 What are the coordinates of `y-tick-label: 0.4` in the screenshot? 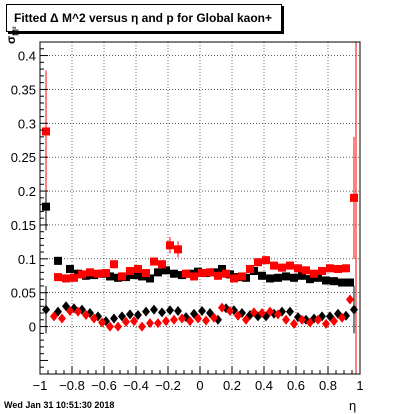 It's located at (27, 56).